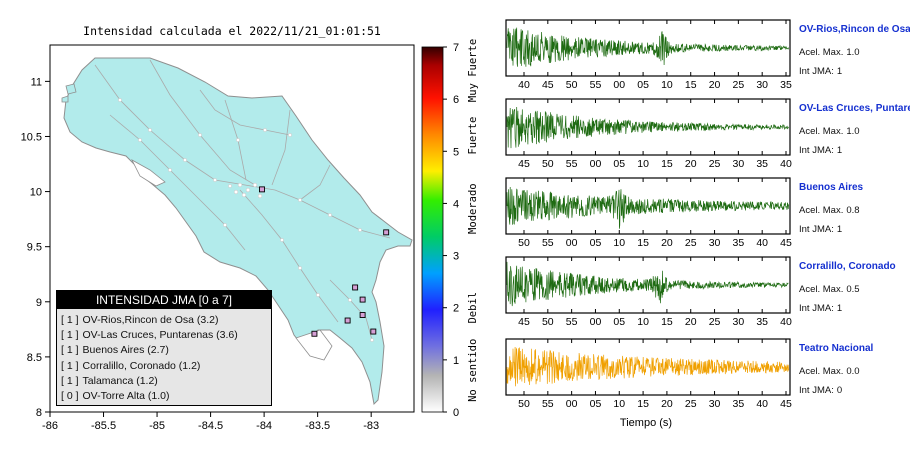 The height and width of the screenshot is (460, 910). What do you see at coordinates (715, 322) in the screenshot?
I see `waveform-tick-label: 25` at bounding box center [715, 322].